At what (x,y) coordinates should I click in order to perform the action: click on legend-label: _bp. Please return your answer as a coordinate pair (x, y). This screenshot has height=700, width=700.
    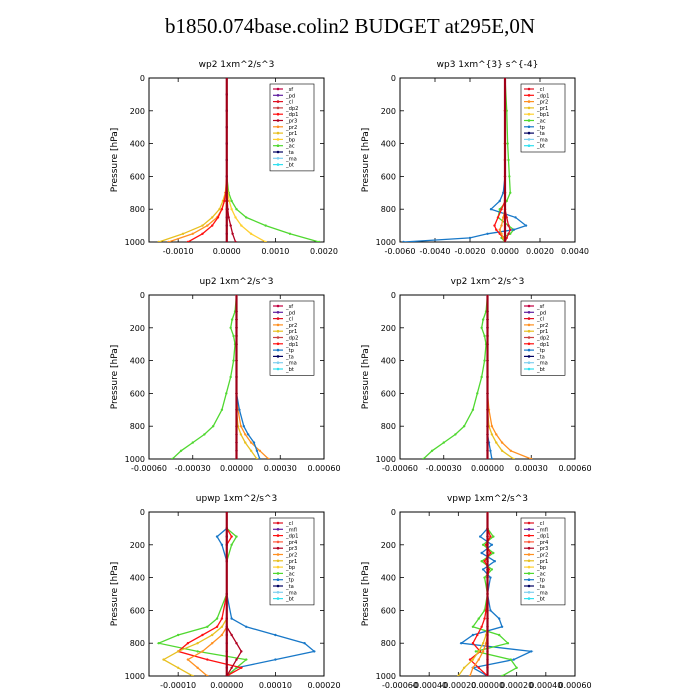
    Looking at the image, I should click on (290, 568).